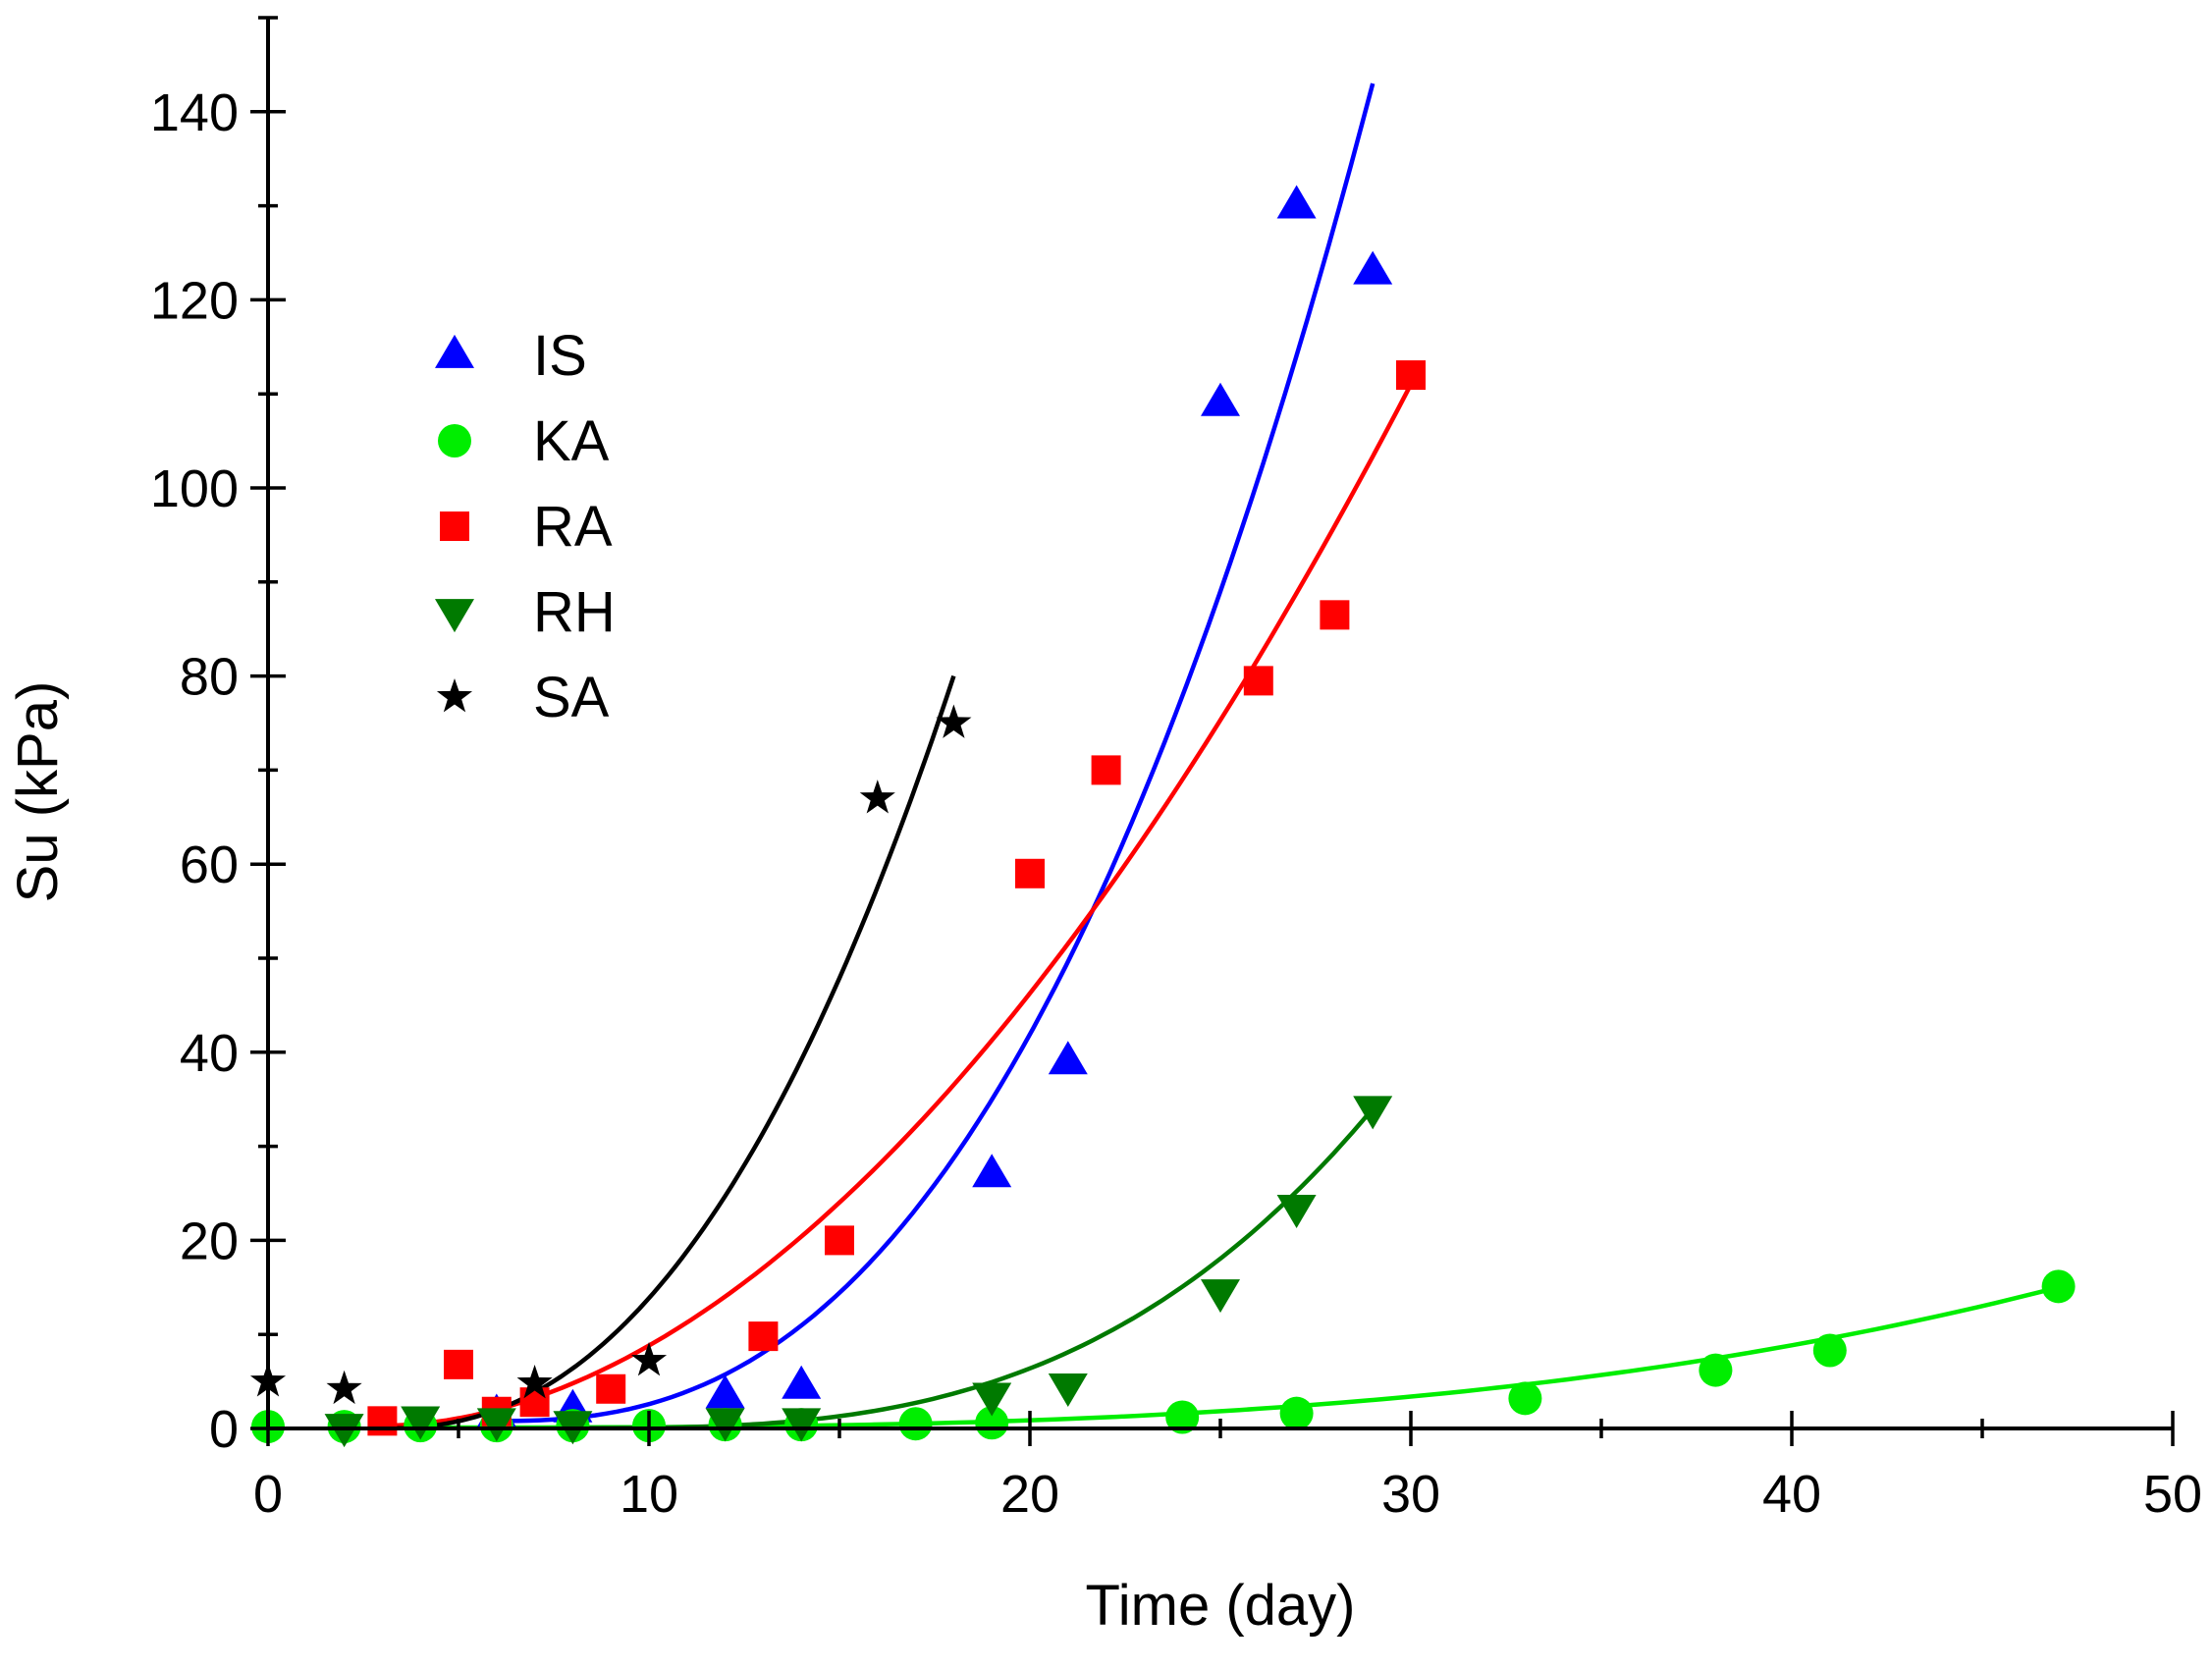 The image size is (2212, 1669). What do you see at coordinates (560, 356) in the screenshot?
I see `legend-label-is: IS` at bounding box center [560, 356].